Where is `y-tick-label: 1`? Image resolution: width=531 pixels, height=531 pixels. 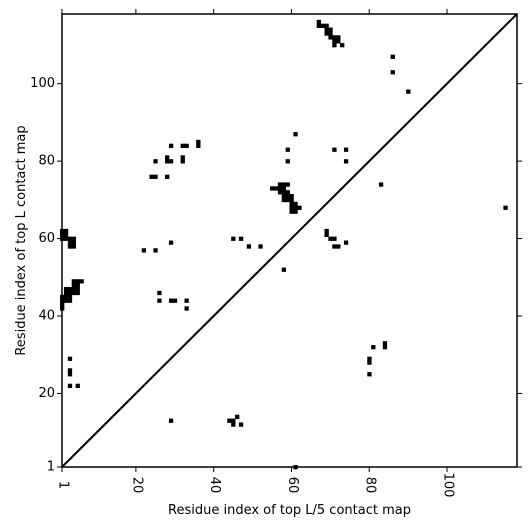 y-tick-label: 1 is located at coordinates (51, 467).